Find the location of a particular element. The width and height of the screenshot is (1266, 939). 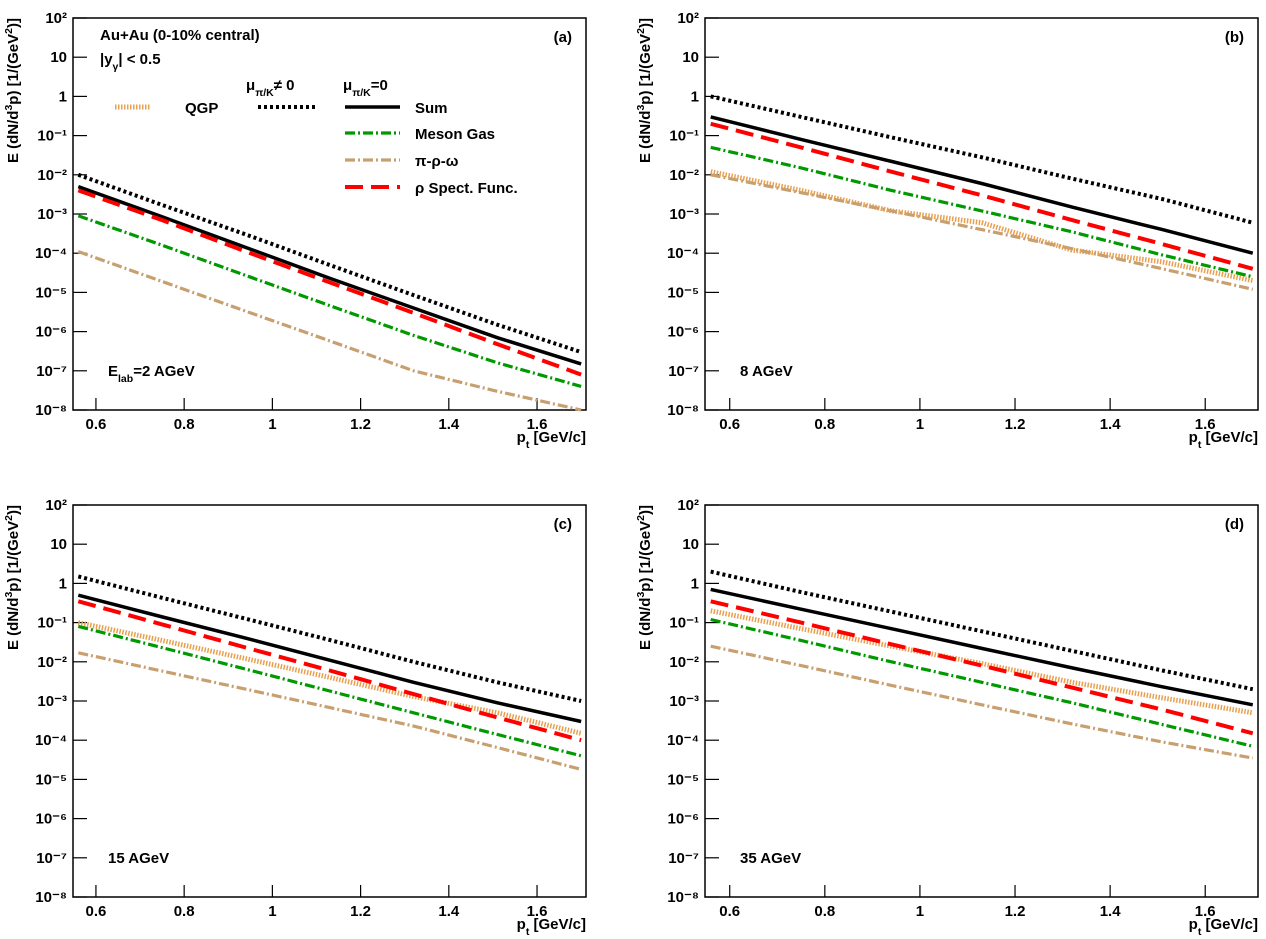

chart-subtitle: |yγ| < 0.5 is located at coordinates (130, 62).